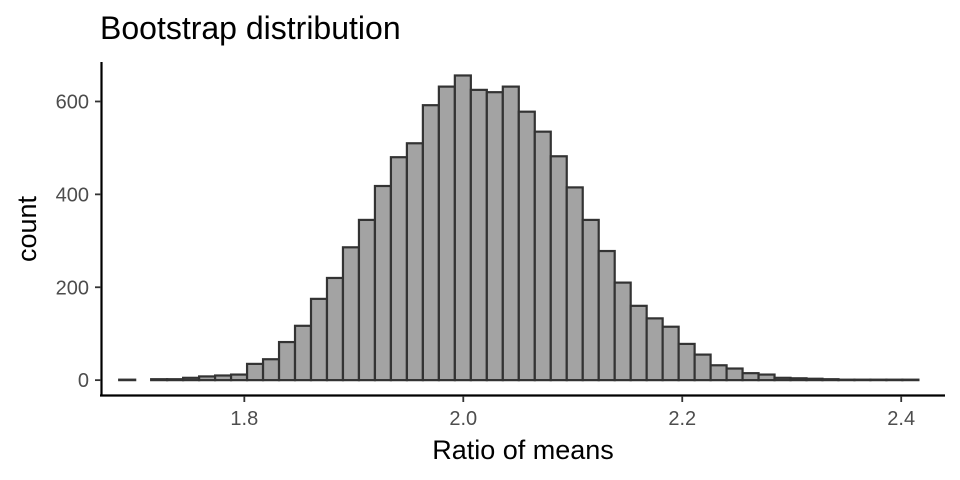 The width and height of the screenshot is (960, 480). I want to click on y-tick-label: 400, so click(72, 195).